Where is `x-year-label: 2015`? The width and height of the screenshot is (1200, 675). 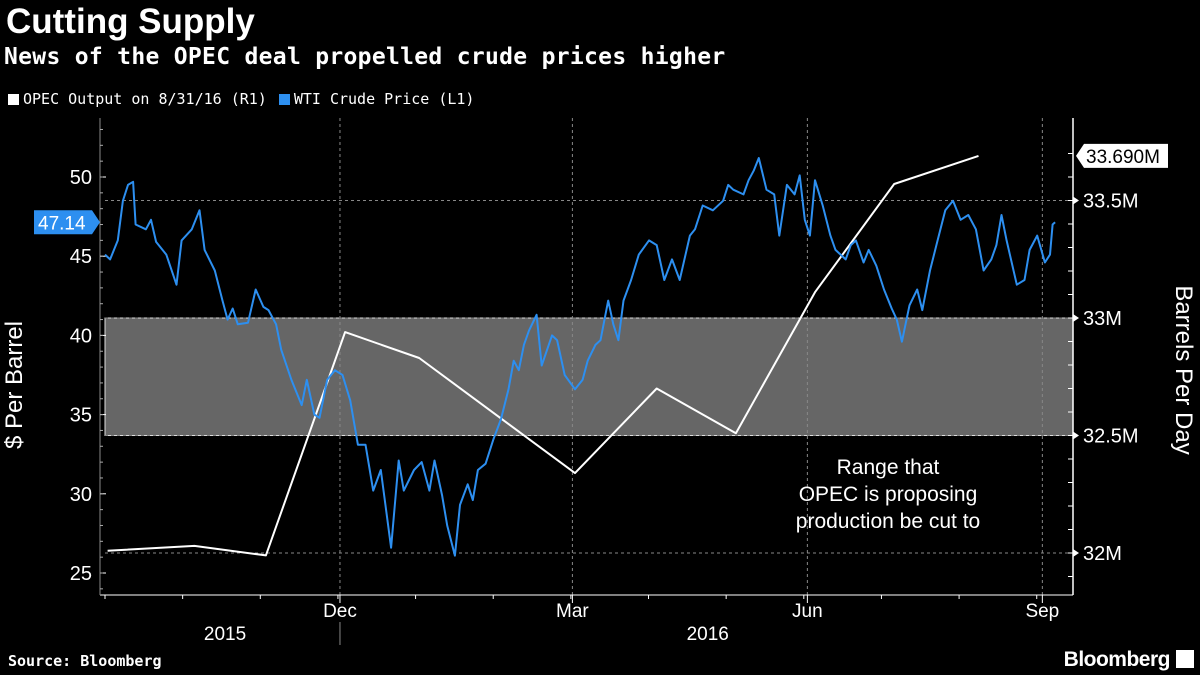
x-year-label: 2015 is located at coordinates (225, 634).